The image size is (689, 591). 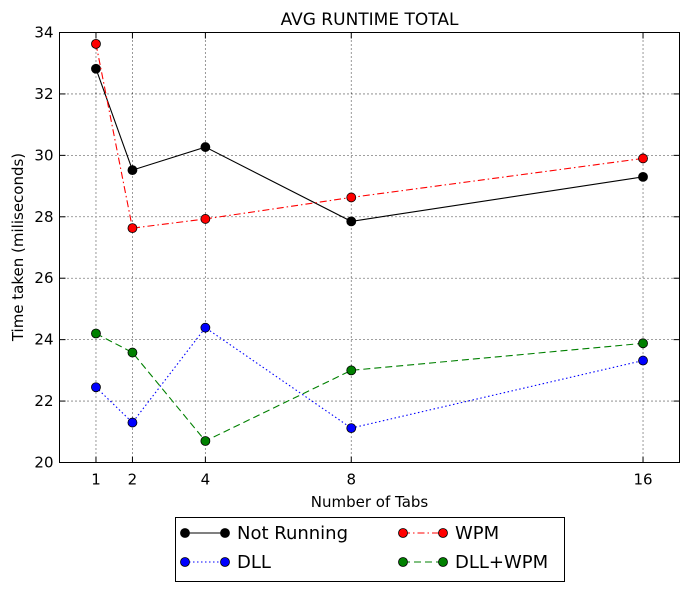 What do you see at coordinates (370, 20) in the screenshot?
I see `chart-title: AVG RUNTIME TOTAL` at bounding box center [370, 20].